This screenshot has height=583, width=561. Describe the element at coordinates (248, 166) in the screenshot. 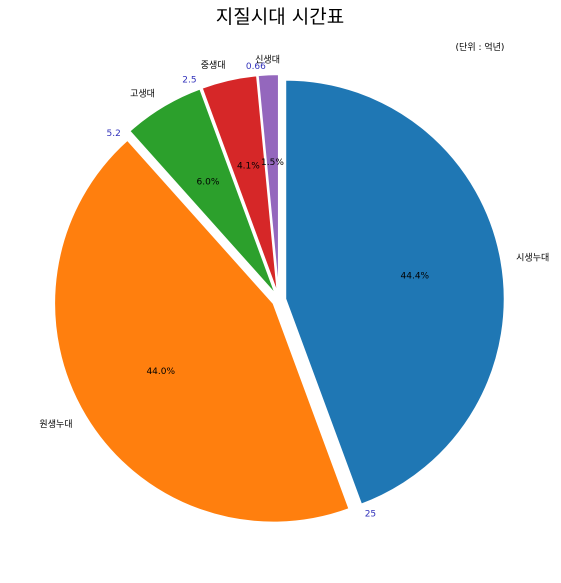

I see `slice-4-percent-label: 4.1%` at that location.